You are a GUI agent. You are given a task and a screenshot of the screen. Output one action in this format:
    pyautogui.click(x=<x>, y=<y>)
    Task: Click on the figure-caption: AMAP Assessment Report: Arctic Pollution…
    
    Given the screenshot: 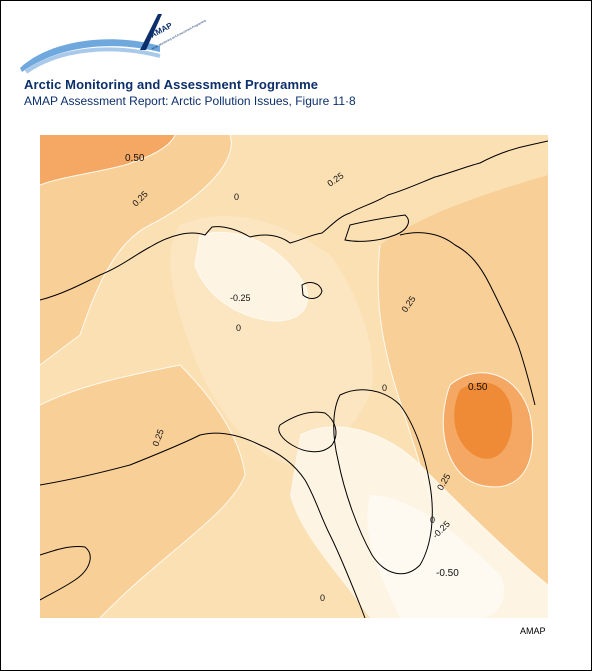 What is the action you would take?
    pyautogui.click(x=190, y=101)
    